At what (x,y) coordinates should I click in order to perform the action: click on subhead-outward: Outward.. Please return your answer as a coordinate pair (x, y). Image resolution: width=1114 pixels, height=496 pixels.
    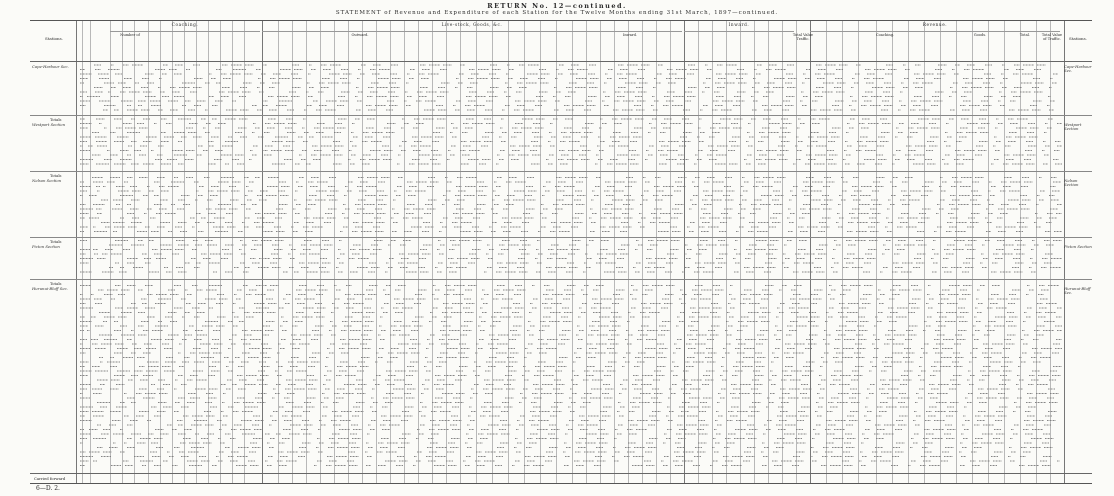
    Looking at the image, I should click on (360, 35).